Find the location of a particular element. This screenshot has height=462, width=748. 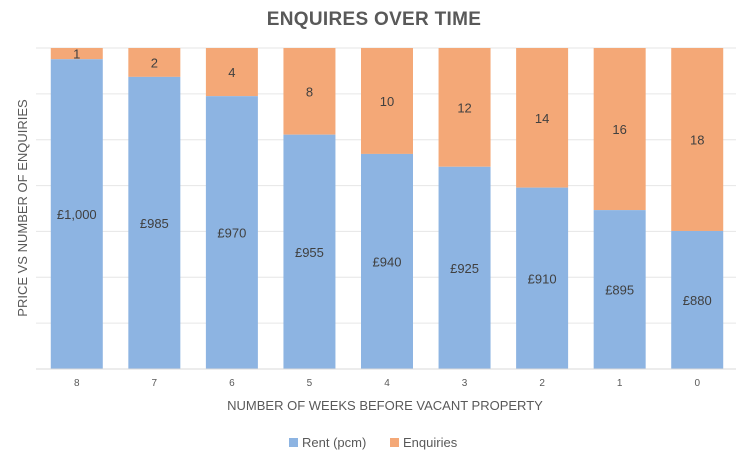

x-tick-label: 5 is located at coordinates (310, 383).